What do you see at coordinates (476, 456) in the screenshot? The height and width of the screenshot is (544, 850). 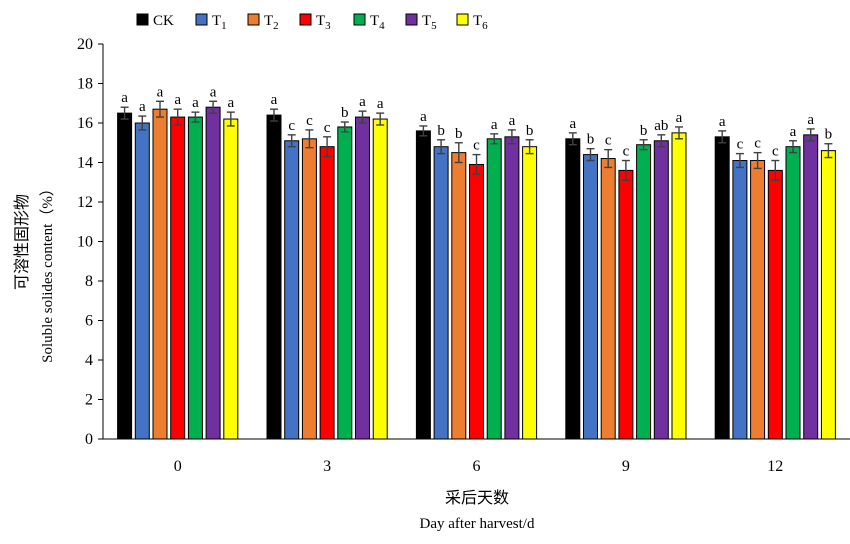 I see `x-axis: 0 3 6 9 12` at bounding box center [476, 456].